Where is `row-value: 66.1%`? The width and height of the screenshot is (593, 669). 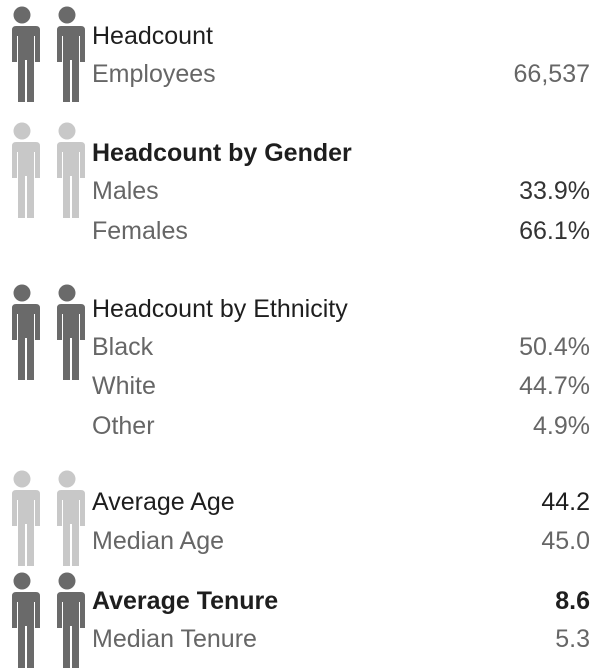 row-value: 66.1% is located at coordinates (554, 231).